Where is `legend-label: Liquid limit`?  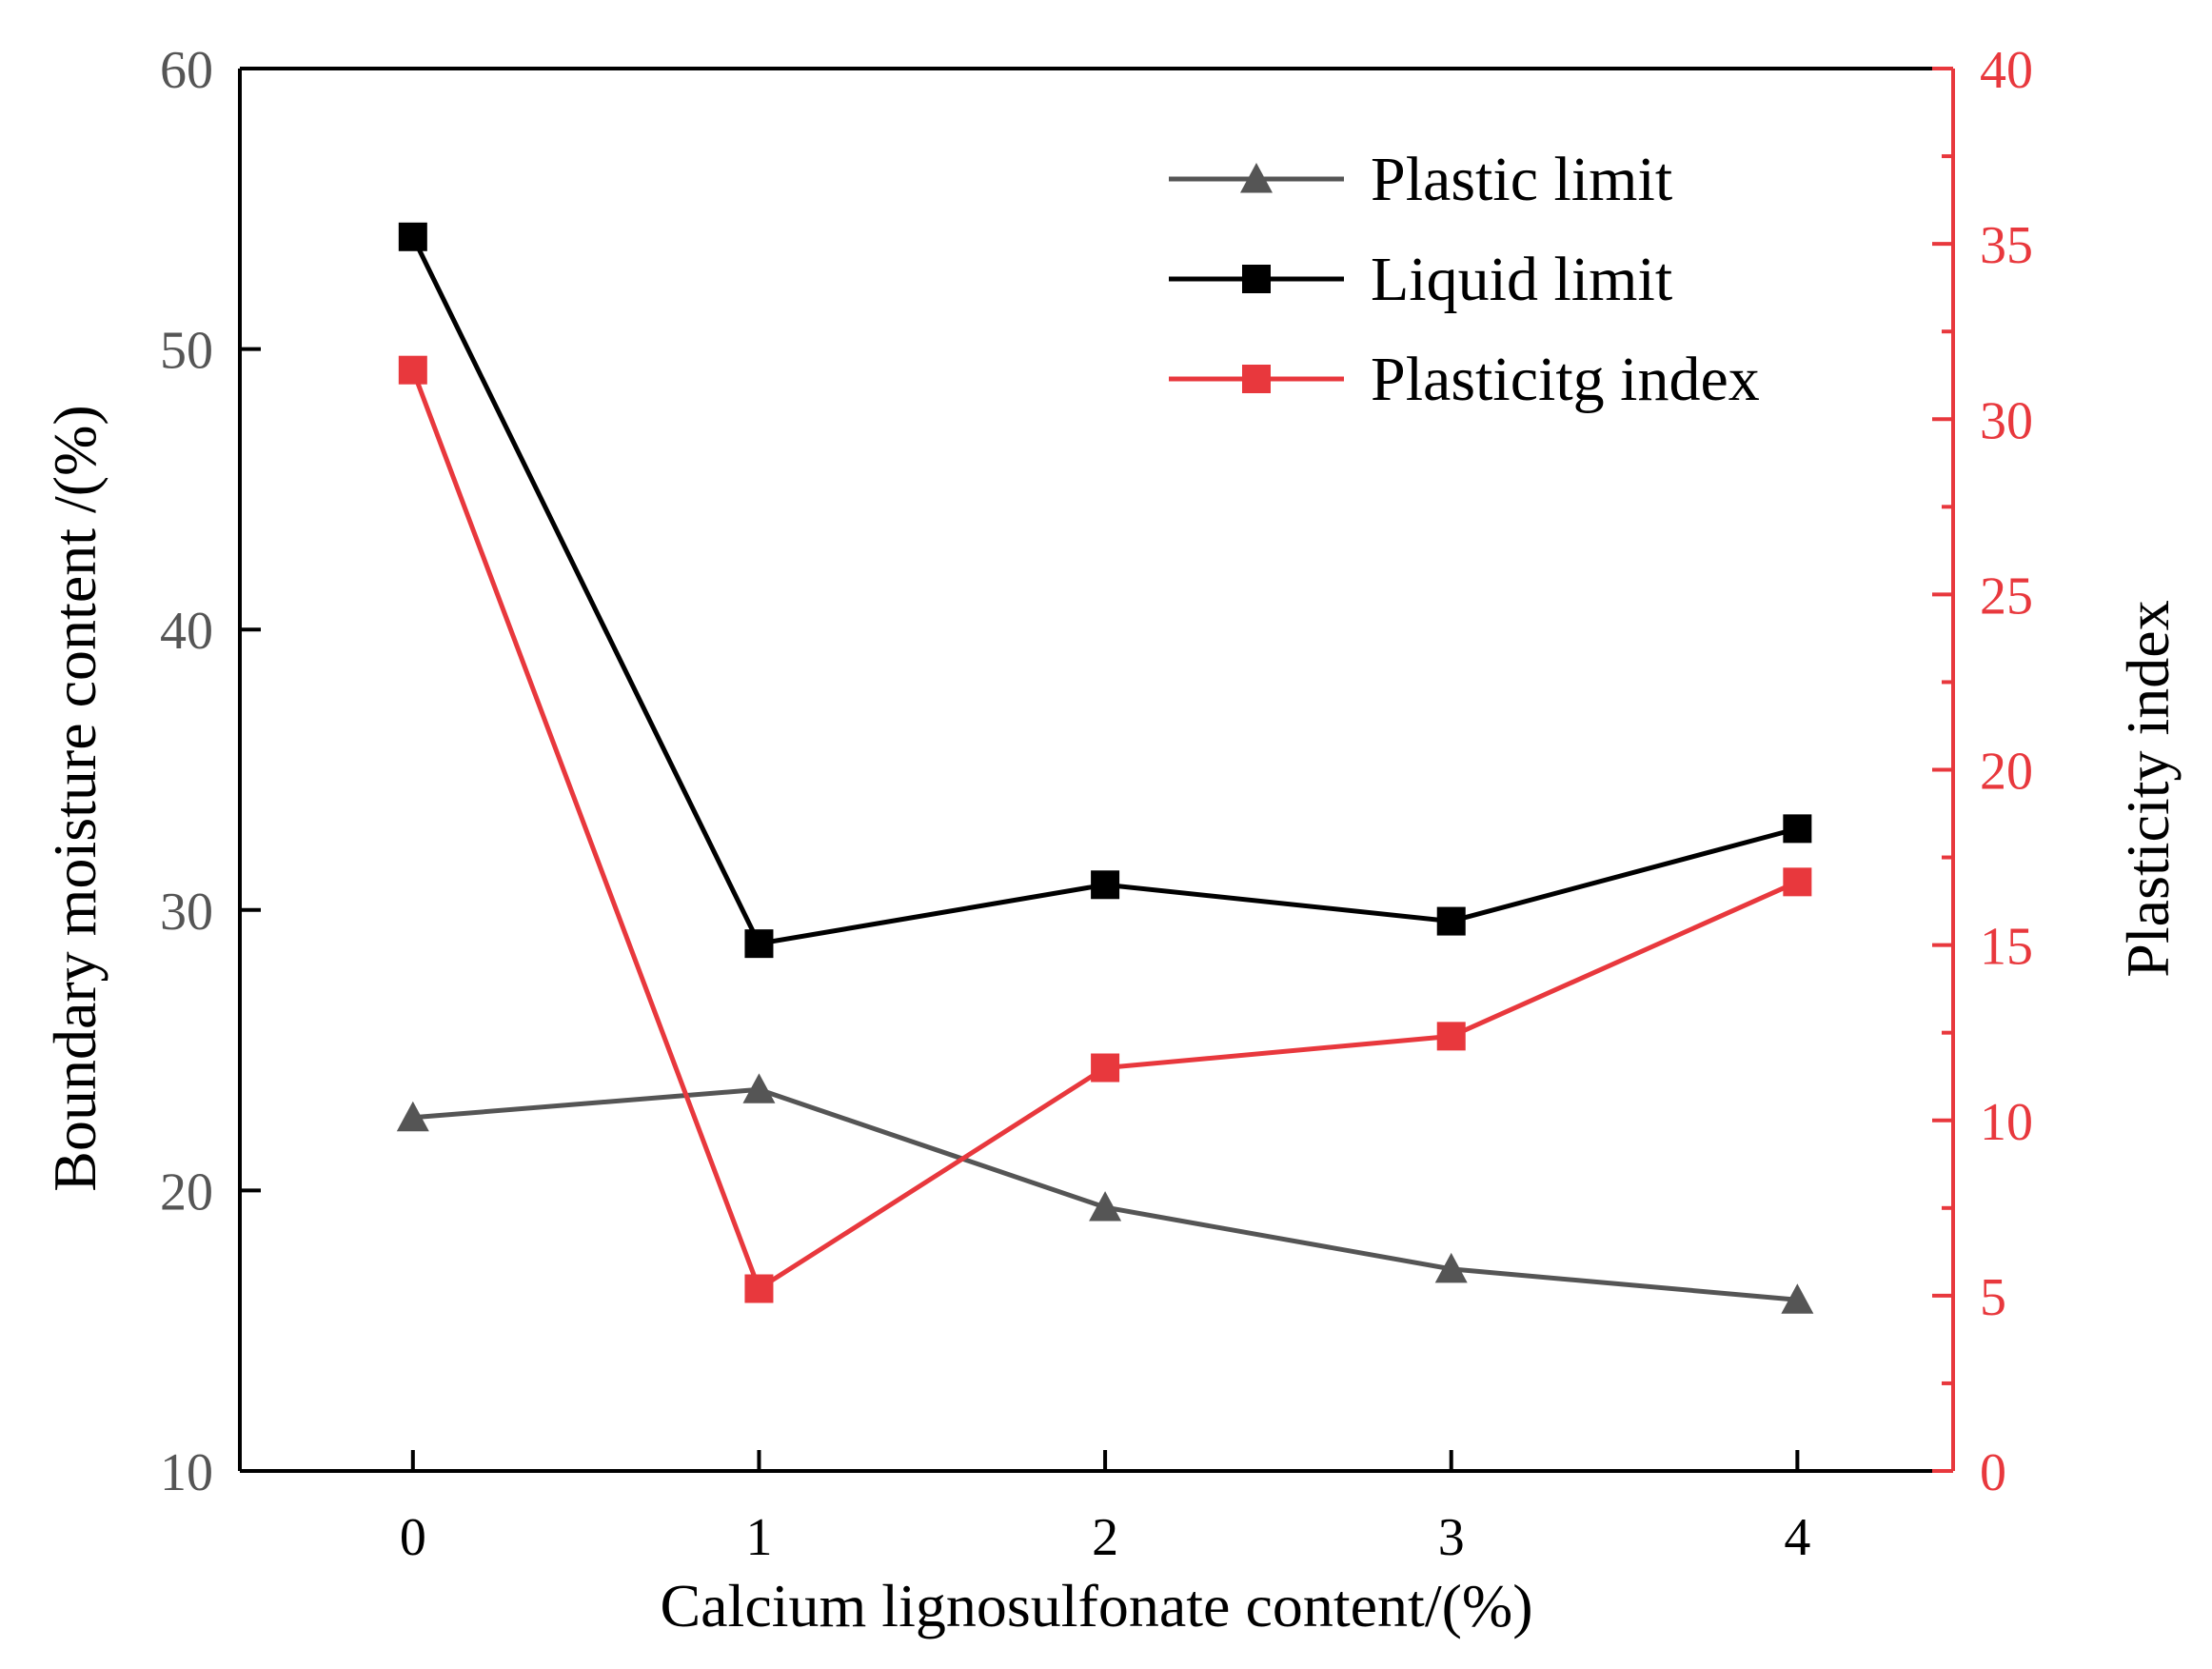 legend-label: Liquid limit is located at coordinates (1521, 279).